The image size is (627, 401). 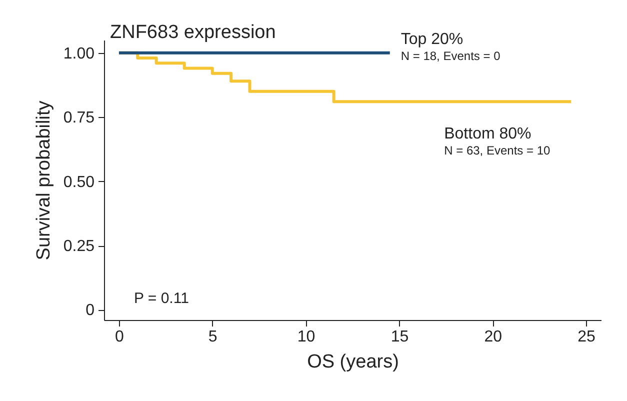 I want to click on y-tick-label: 1.00, so click(x=79, y=53).